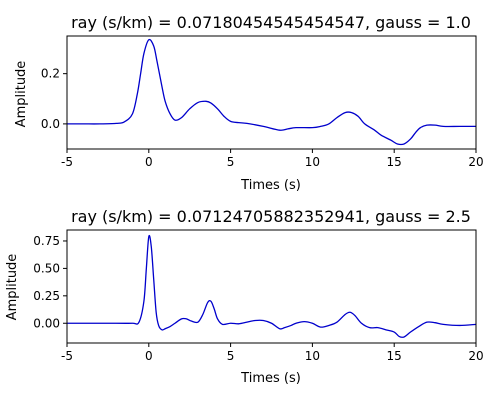 Image resolution: width=500 pixels, height=400 pixels. I want to click on subplot-top-xlabel: Times (s), so click(270, 185).